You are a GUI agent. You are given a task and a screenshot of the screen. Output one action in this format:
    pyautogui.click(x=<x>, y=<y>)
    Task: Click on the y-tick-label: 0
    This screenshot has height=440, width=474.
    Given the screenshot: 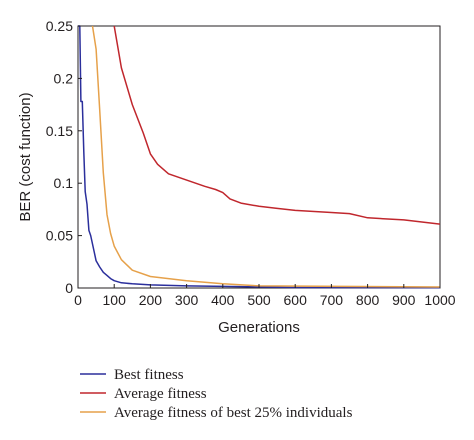 What is the action you would take?
    pyautogui.click(x=69, y=288)
    